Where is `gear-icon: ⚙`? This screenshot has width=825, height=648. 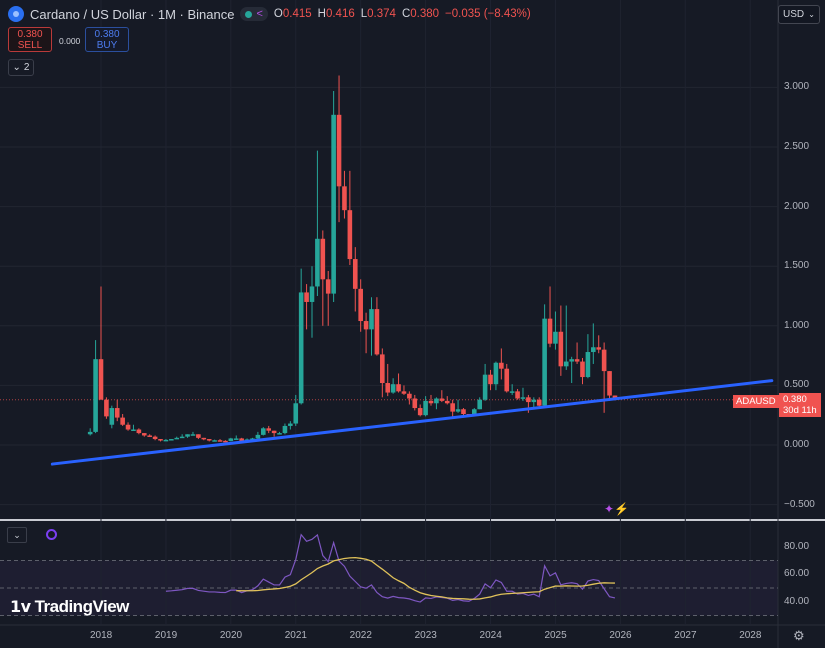 gear-icon: ⚙ is located at coordinates (799, 635).